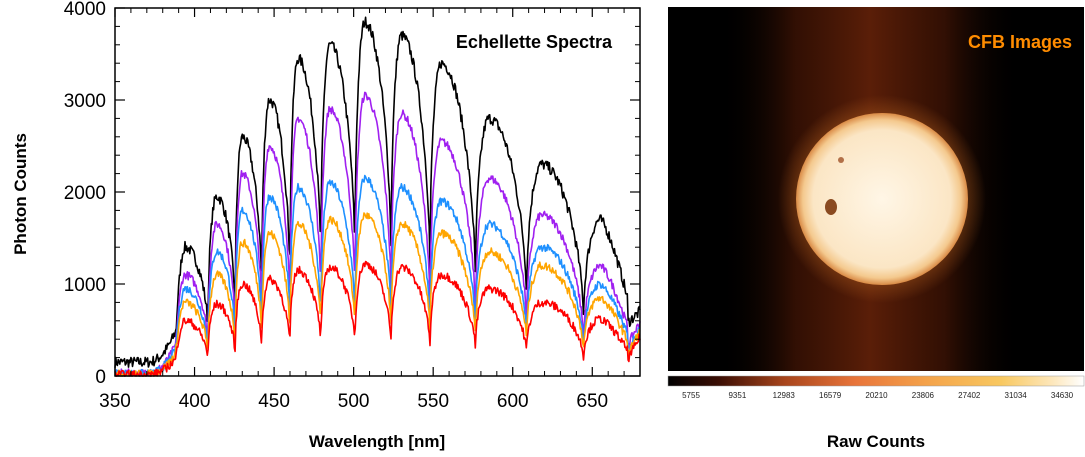  What do you see at coordinates (85, 10) in the screenshot?
I see `y-tick-label: 4000` at bounding box center [85, 10].